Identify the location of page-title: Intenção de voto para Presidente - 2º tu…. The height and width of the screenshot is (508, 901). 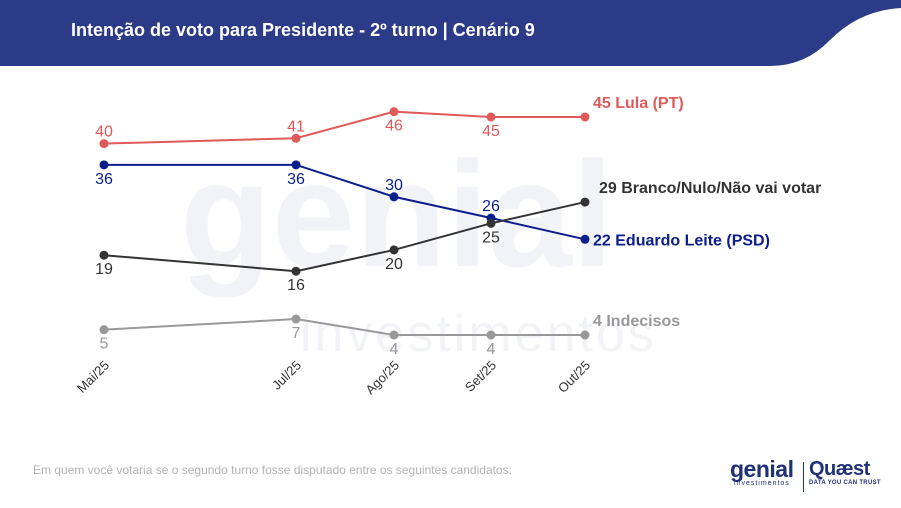
(303, 30).